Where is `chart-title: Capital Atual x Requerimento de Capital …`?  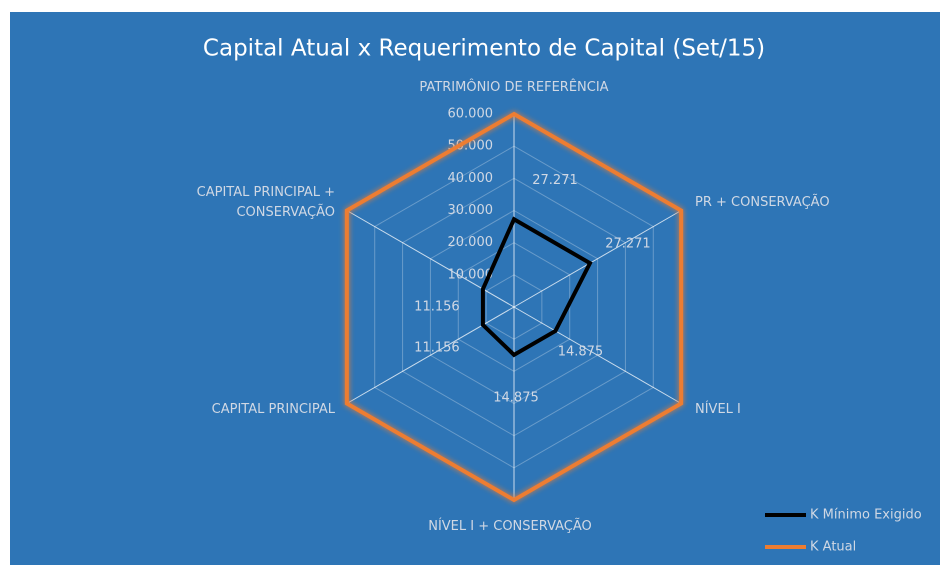 chart-title: Capital Atual x Requerimento de Capital … is located at coordinates (484, 49).